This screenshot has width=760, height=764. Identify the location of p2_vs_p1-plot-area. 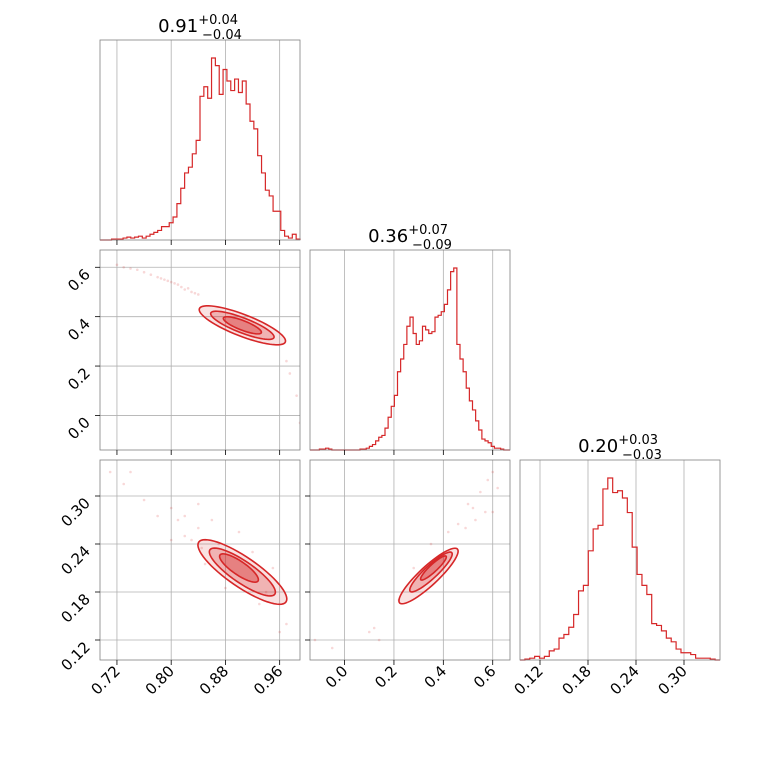
(406, 560).